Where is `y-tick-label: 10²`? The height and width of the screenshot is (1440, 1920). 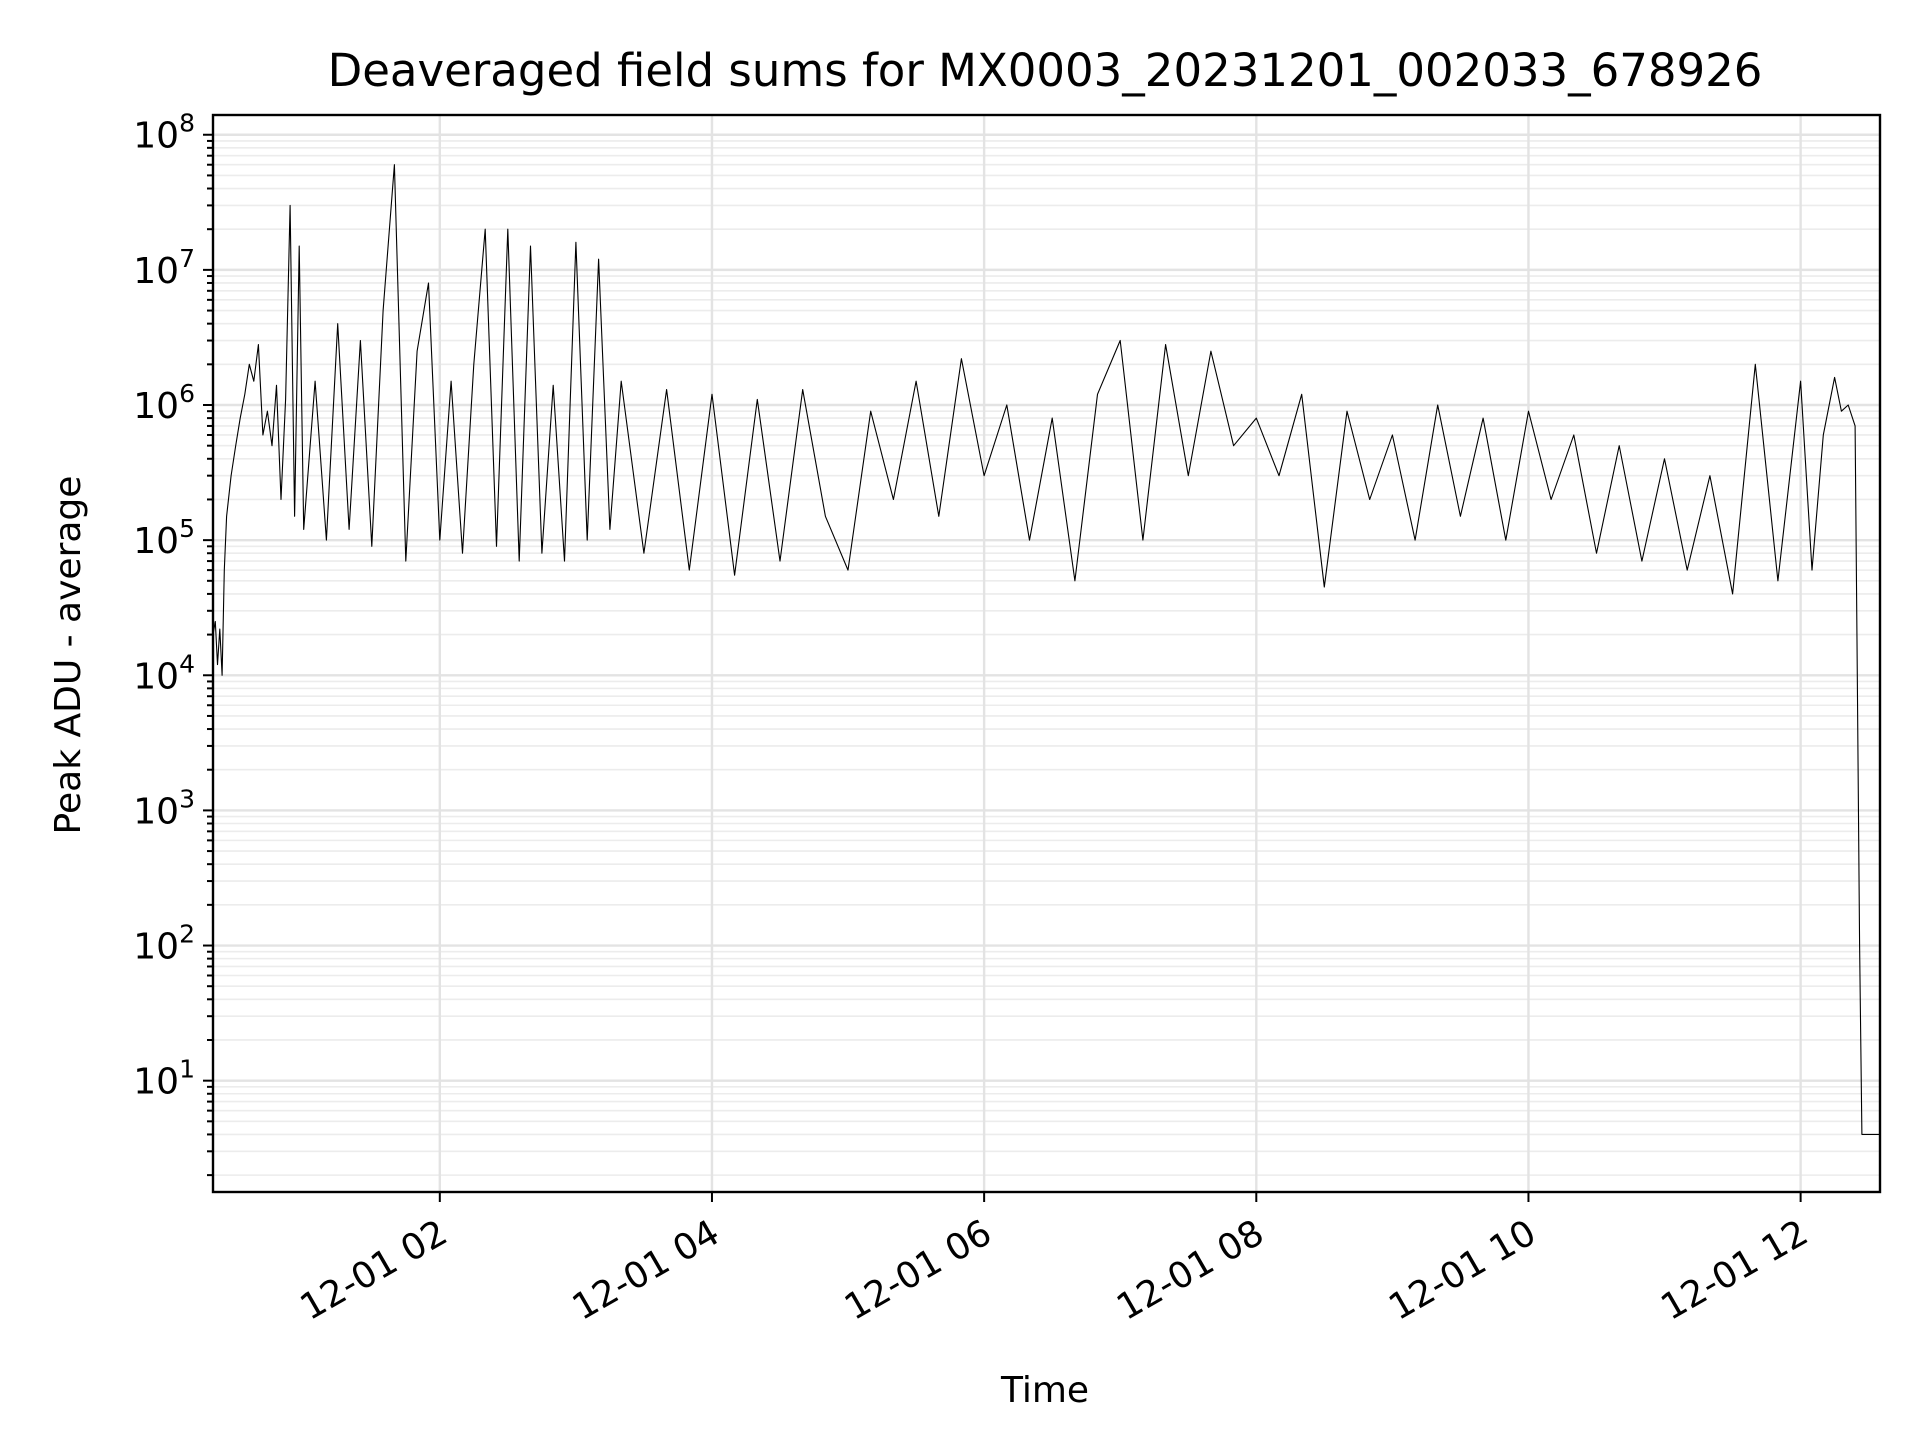
y-tick-label: 10² is located at coordinates (164, 944).